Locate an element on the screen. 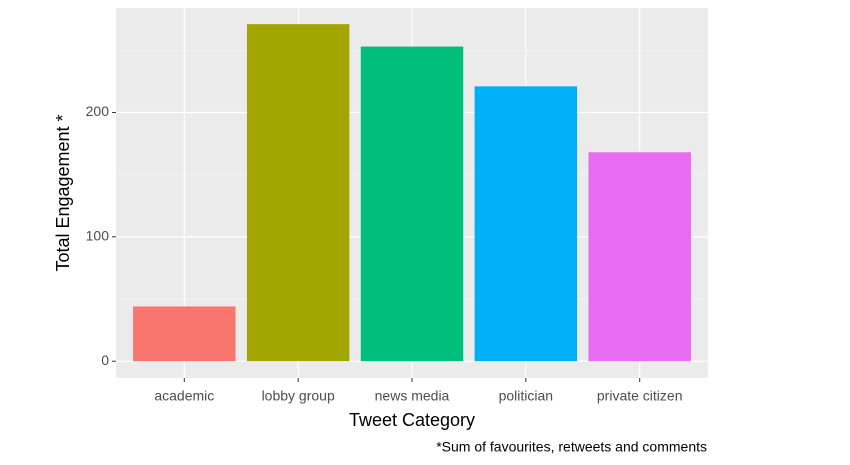 This screenshot has height=465, width=850. x-tick-label: academic is located at coordinates (184, 396).